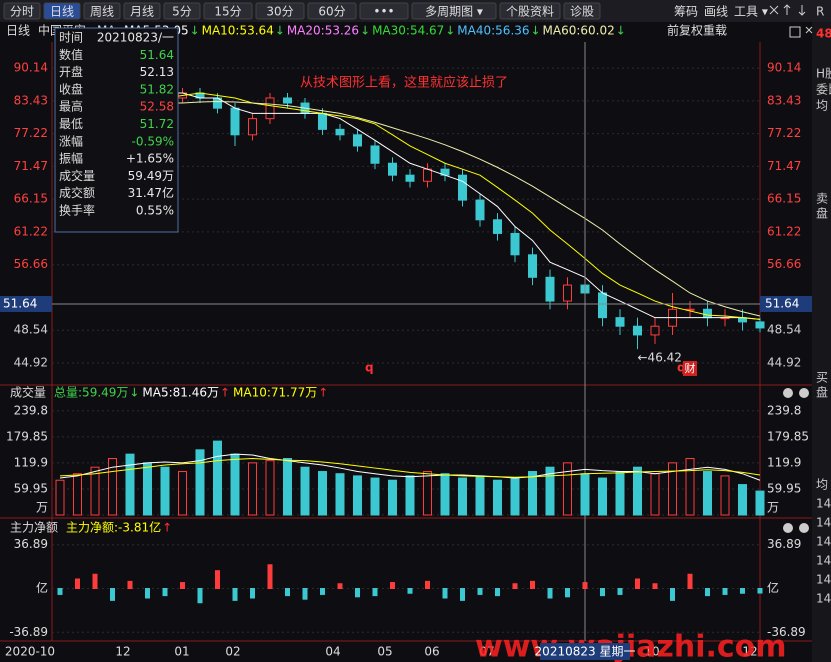 This screenshot has height=662, width=831. Describe the element at coordinates (716, 12) in the screenshot. I see `toolbar-label: 画线` at that location.